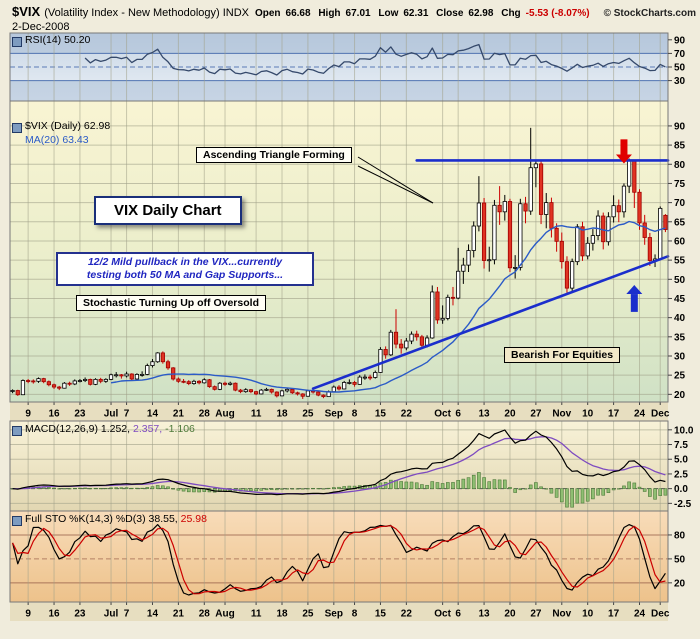 This screenshot has width=700, height=639. I want to click on chg-value: -5.53 (-8.07%), so click(557, 13).